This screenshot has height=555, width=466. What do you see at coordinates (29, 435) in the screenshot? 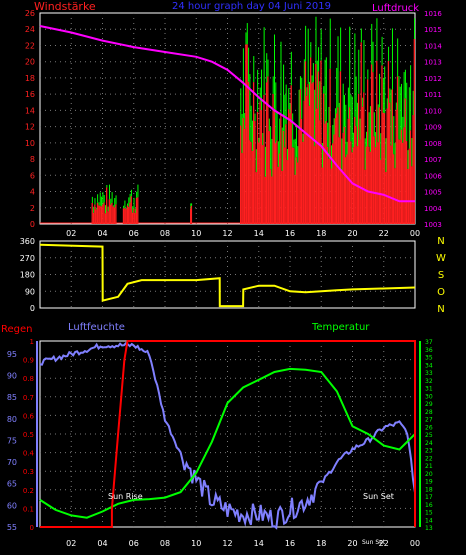
I see `rain-y-axis-labels: 0 0.1 0.2 0.3 0.4 0.5 0.6 0.7 0.8 0.9 1` at bounding box center [29, 435].